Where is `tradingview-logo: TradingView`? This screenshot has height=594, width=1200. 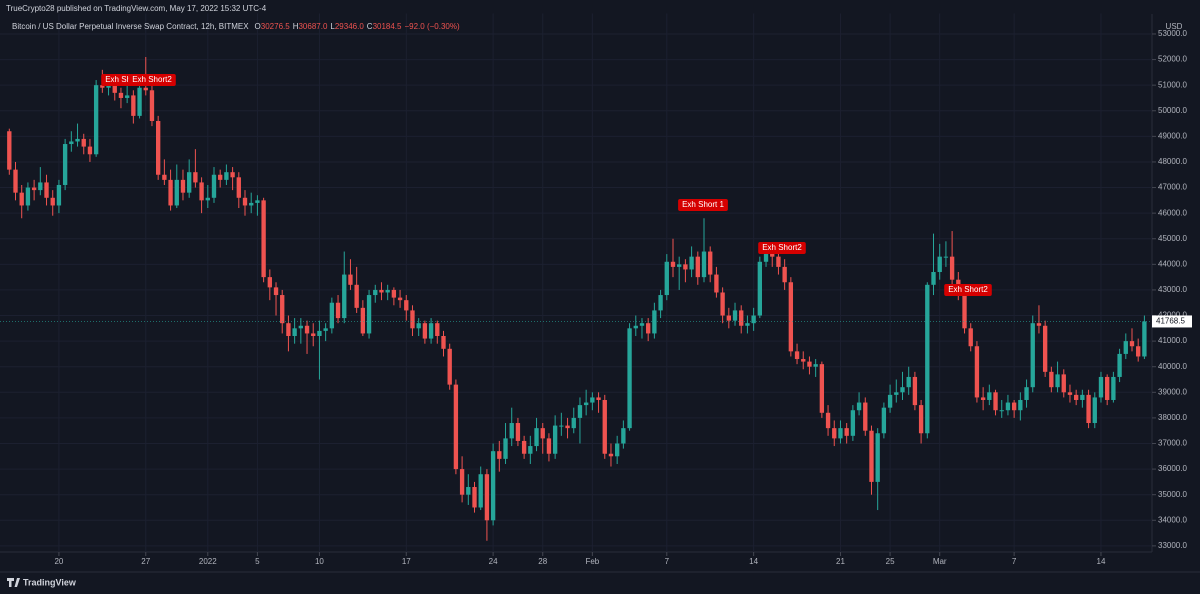
tradingview-logo: TradingView is located at coordinates (42, 582).